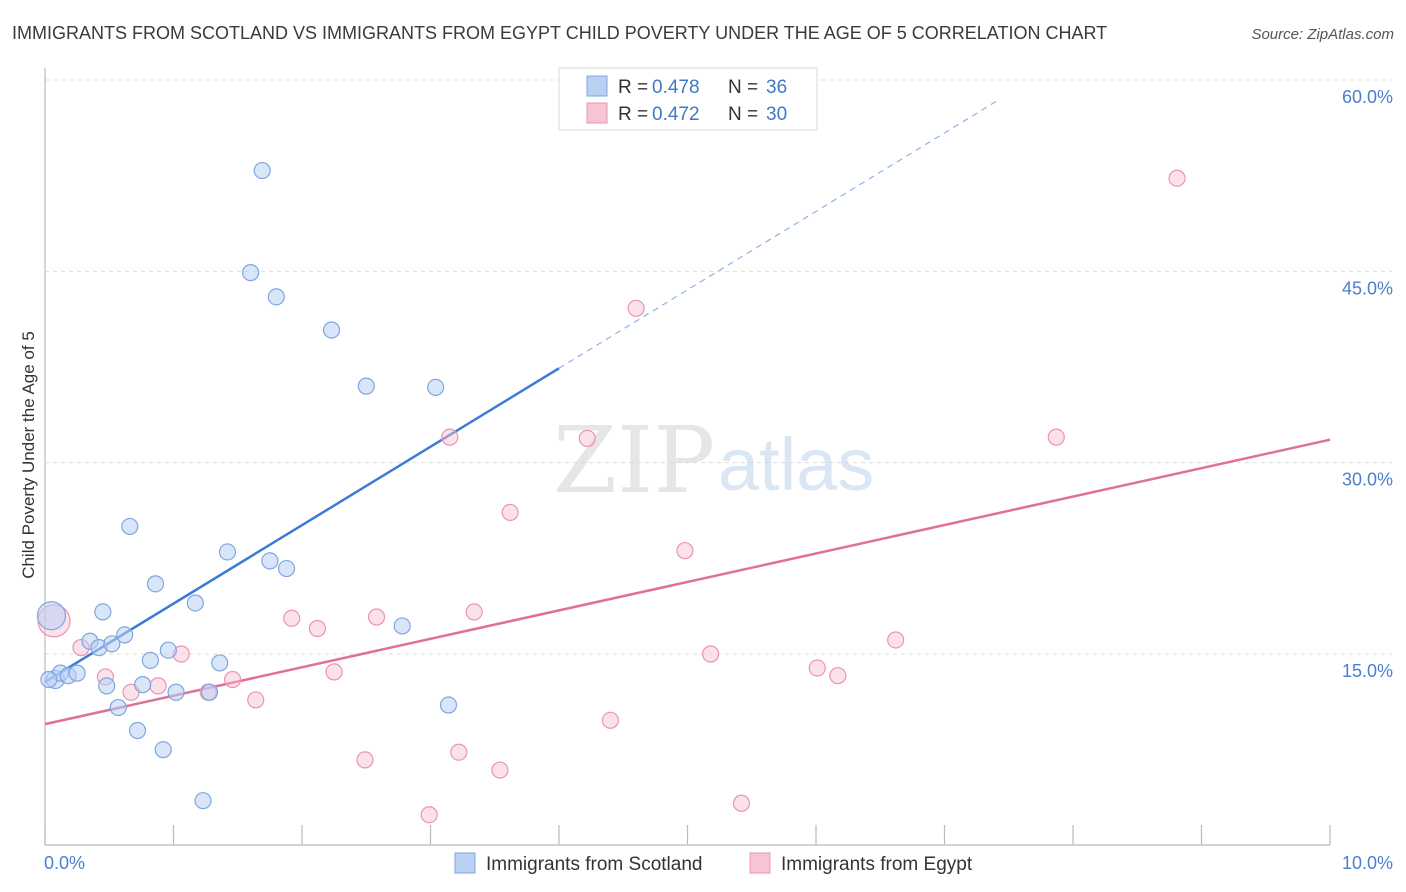 The image size is (1406, 892). What do you see at coordinates (743, 87) in the screenshot?
I see `legend-n-label-scotland: N =` at bounding box center [743, 87].